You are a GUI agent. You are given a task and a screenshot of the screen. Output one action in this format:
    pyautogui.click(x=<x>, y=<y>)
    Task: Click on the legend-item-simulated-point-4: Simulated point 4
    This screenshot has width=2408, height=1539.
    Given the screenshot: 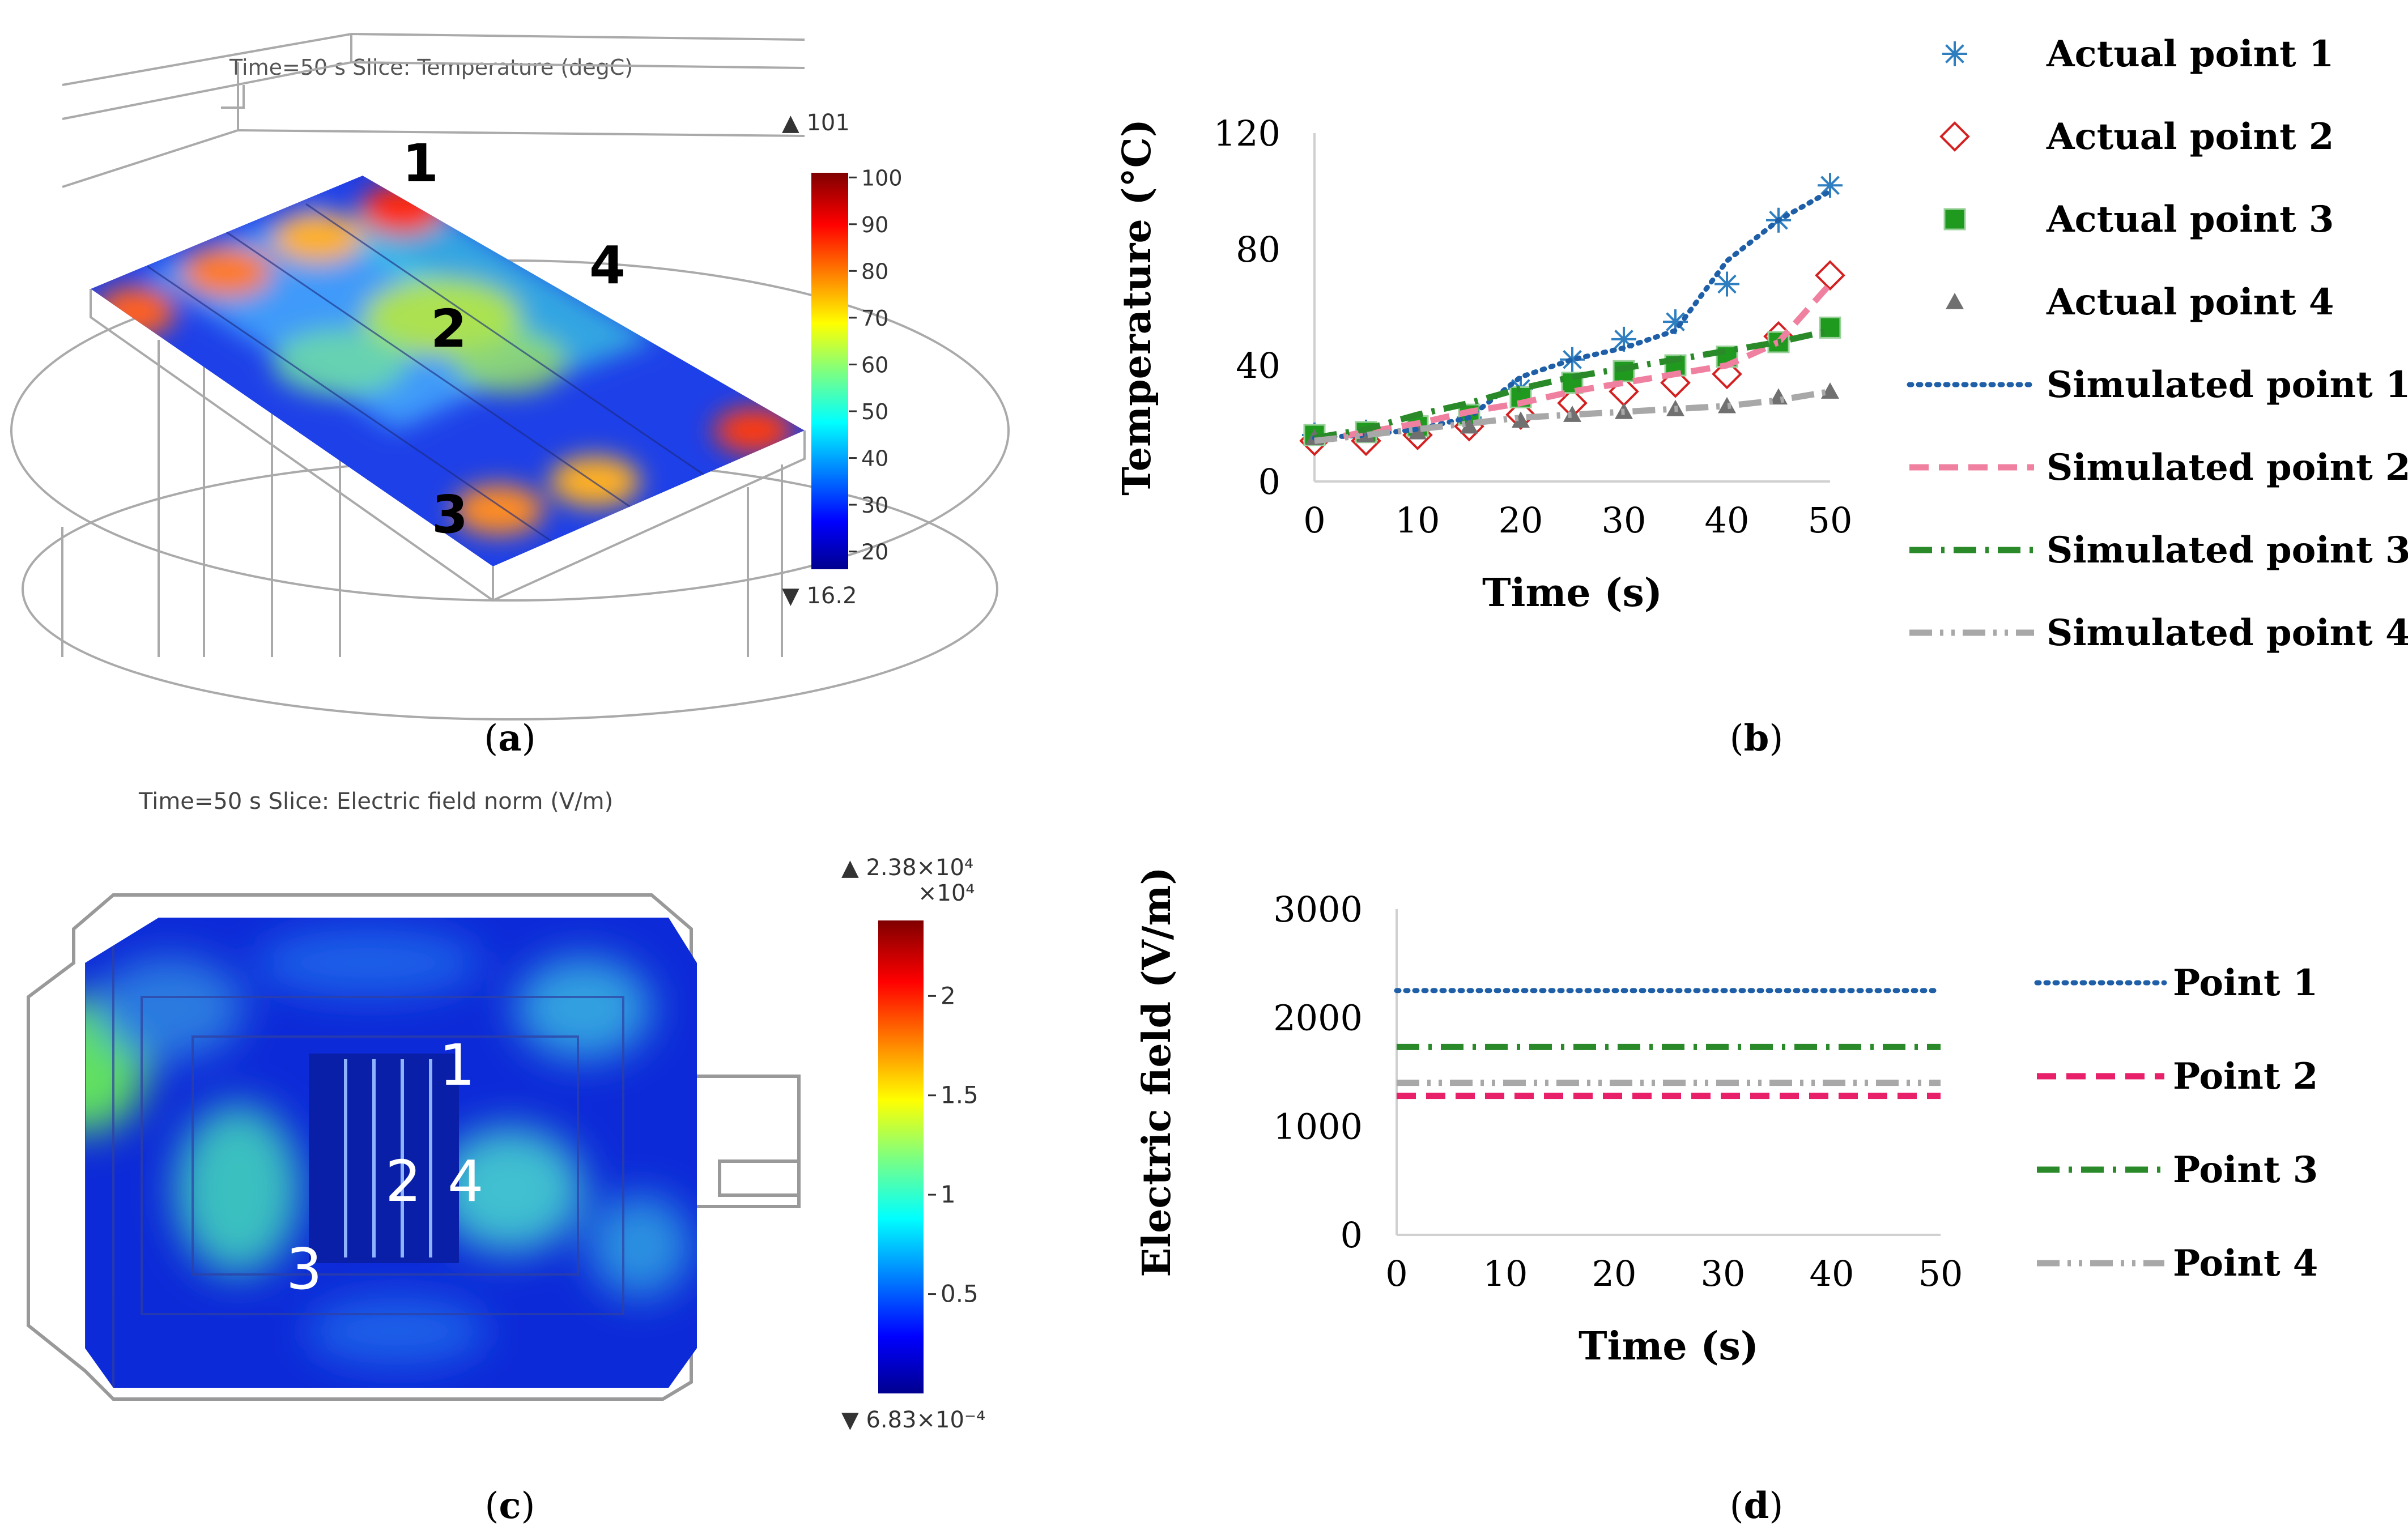 What is the action you would take?
    pyautogui.click(x=2158, y=633)
    